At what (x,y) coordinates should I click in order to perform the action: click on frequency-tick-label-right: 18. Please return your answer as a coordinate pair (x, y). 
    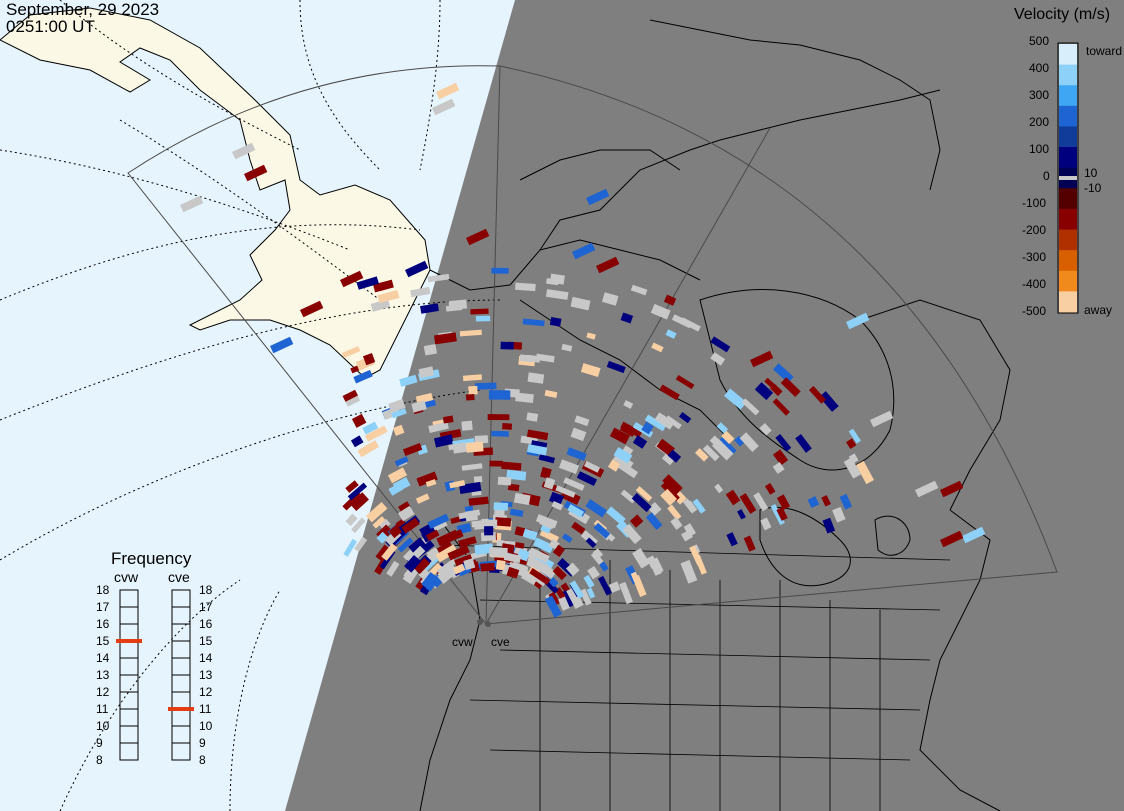
    Looking at the image, I should click on (206, 590).